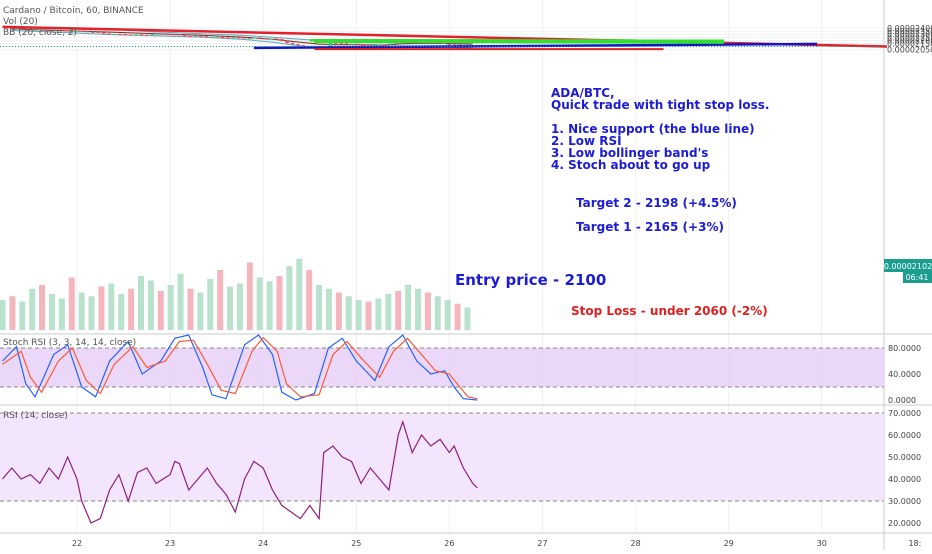 The image size is (932, 554). What do you see at coordinates (904, 501) in the screenshot?
I see `rsi-tick-label: 30.0000` at bounding box center [904, 501].